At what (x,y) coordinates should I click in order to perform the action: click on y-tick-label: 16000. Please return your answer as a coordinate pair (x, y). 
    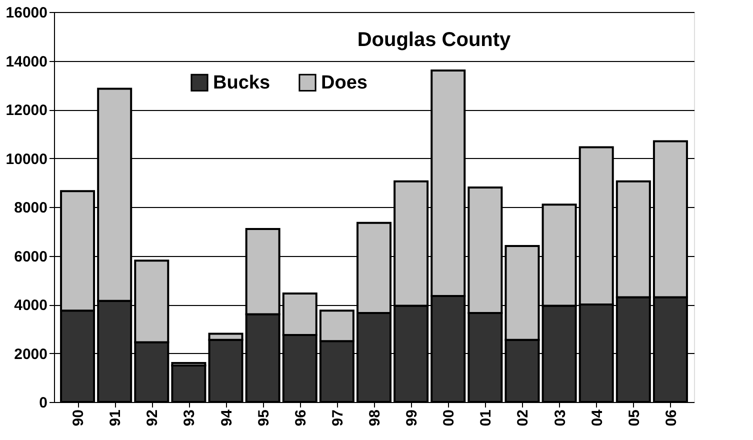
    Looking at the image, I should click on (27, 13).